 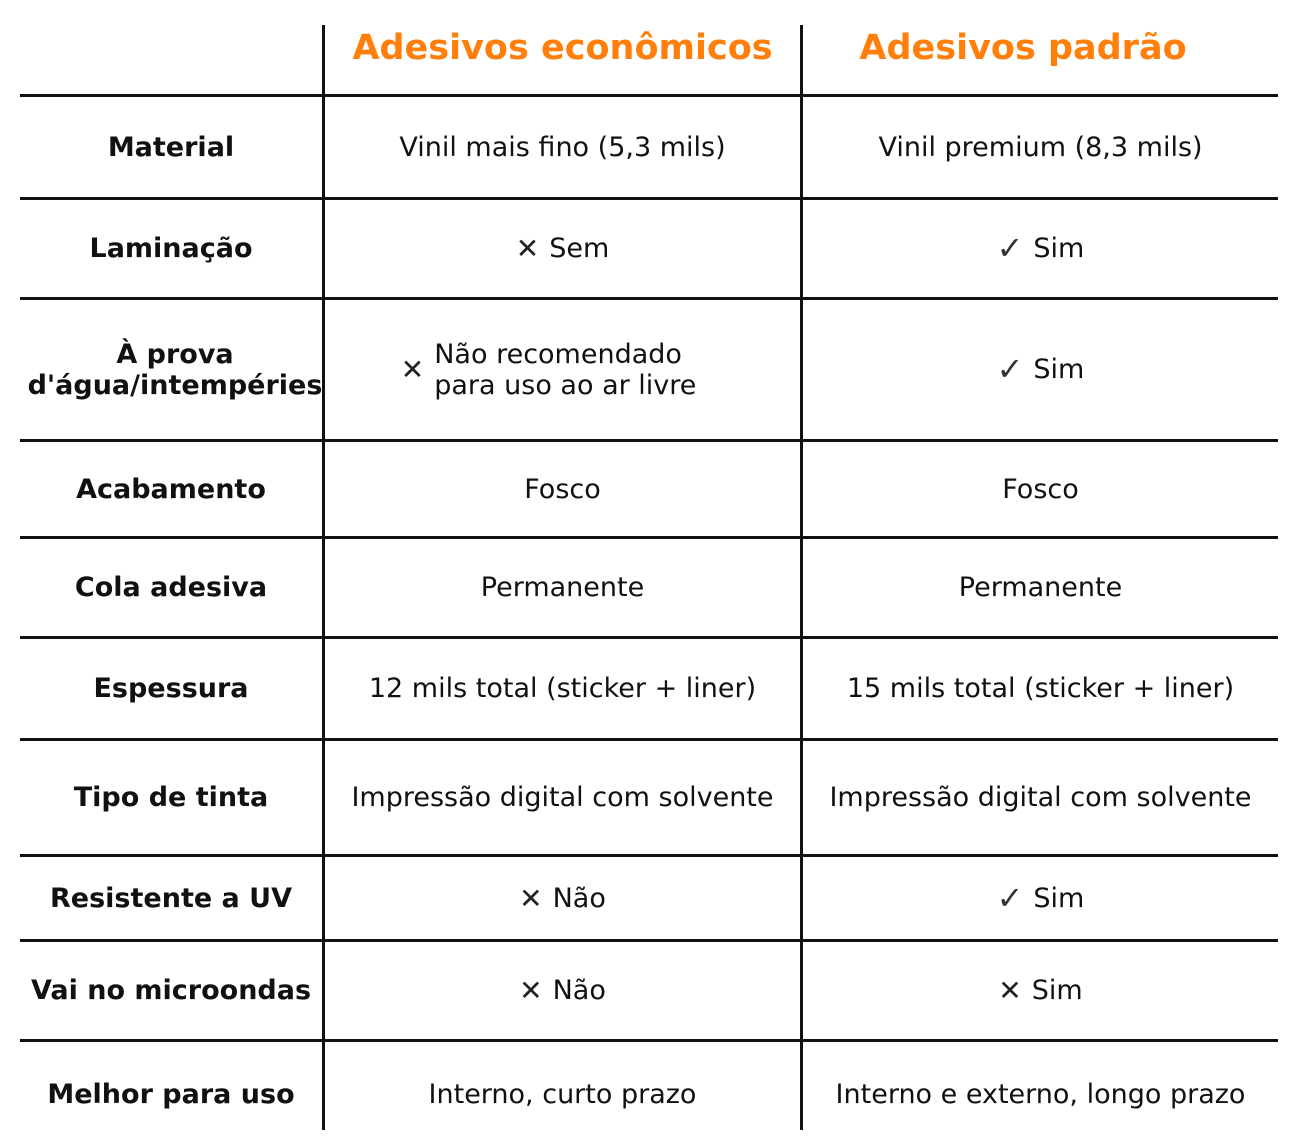 What do you see at coordinates (565, 369) in the screenshot?
I see `cell-text: Não recomendado para uso ao ar livre` at bounding box center [565, 369].